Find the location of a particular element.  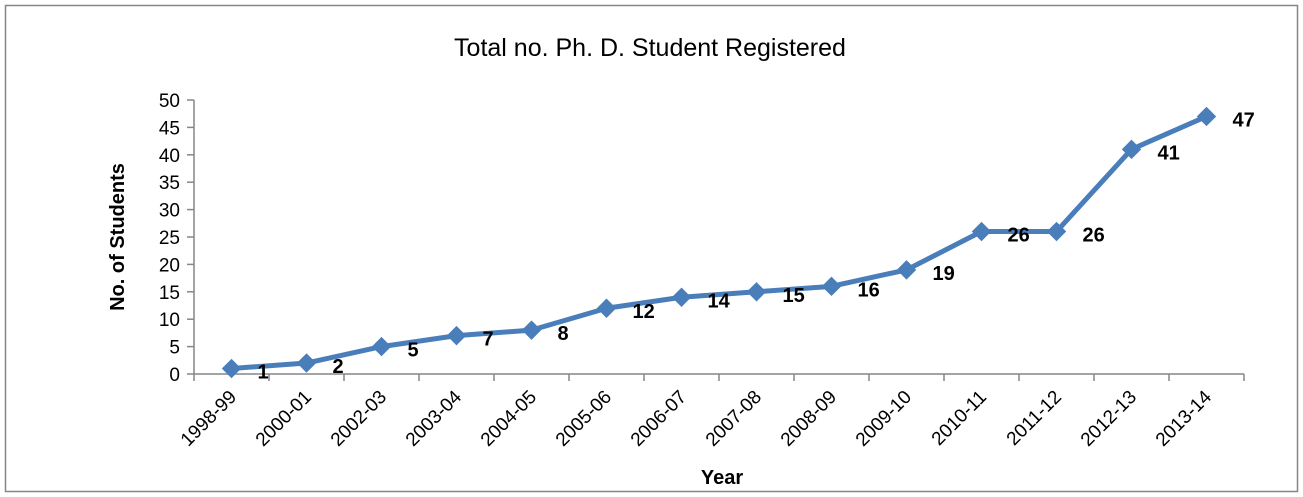

y-tick-label: 45 is located at coordinates (169, 128).